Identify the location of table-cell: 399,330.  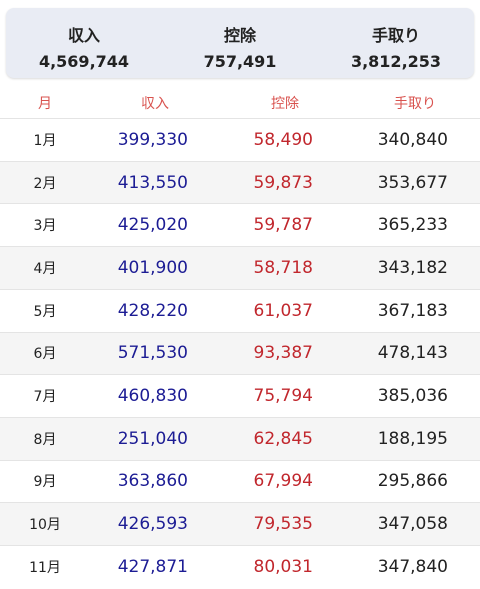
(152, 139).